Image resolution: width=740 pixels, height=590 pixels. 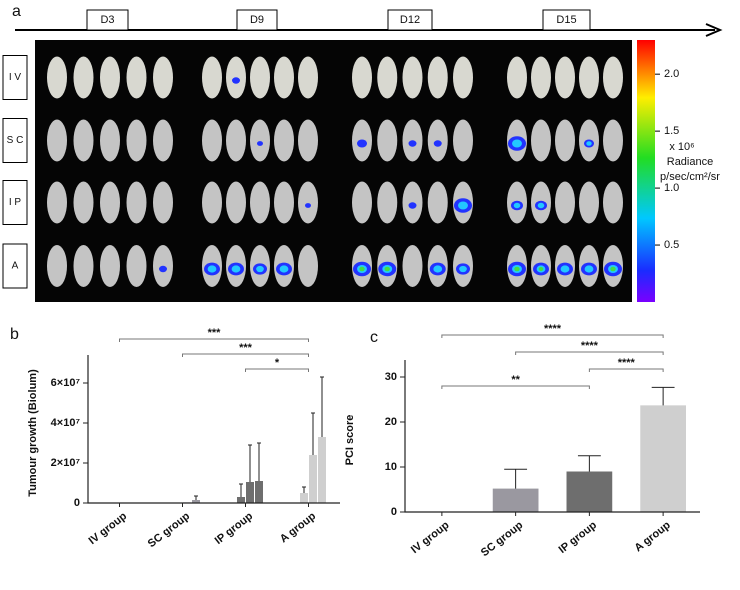 What do you see at coordinates (14, 334) in the screenshot?
I see `panel-label: b` at bounding box center [14, 334].